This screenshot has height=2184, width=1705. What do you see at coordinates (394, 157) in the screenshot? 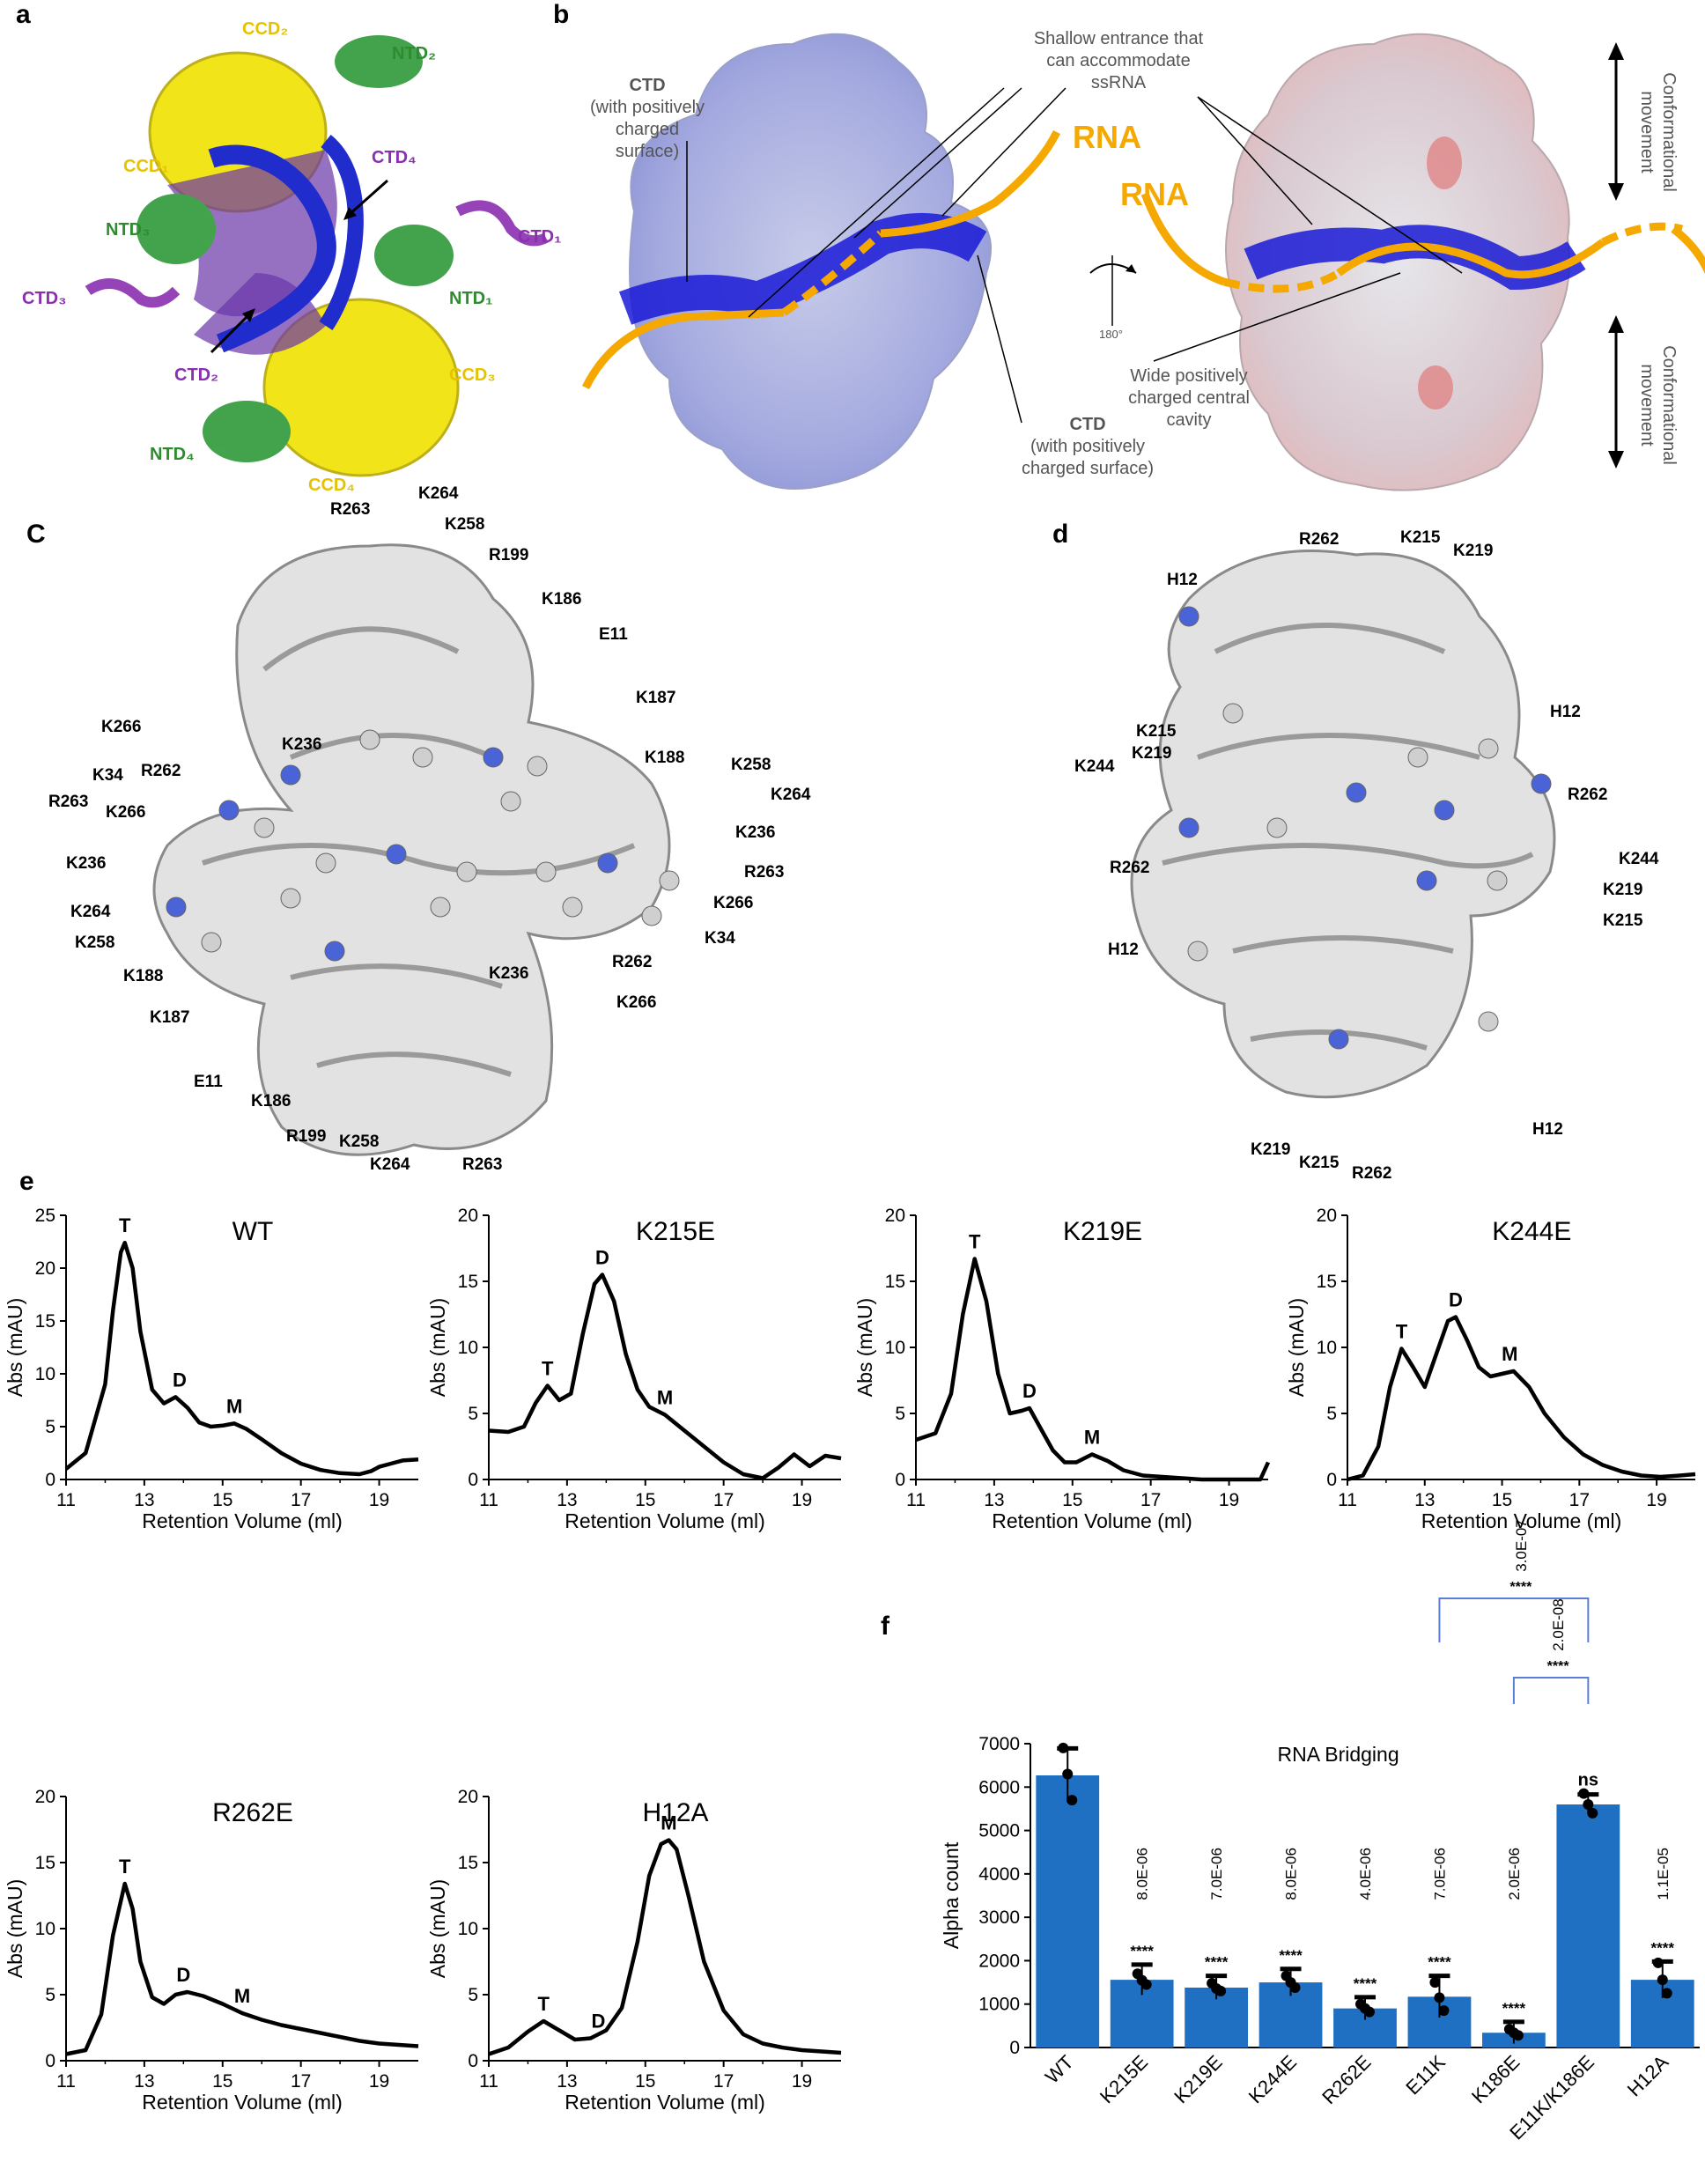
I see `label-ctd4: CTD₄` at bounding box center [394, 157].